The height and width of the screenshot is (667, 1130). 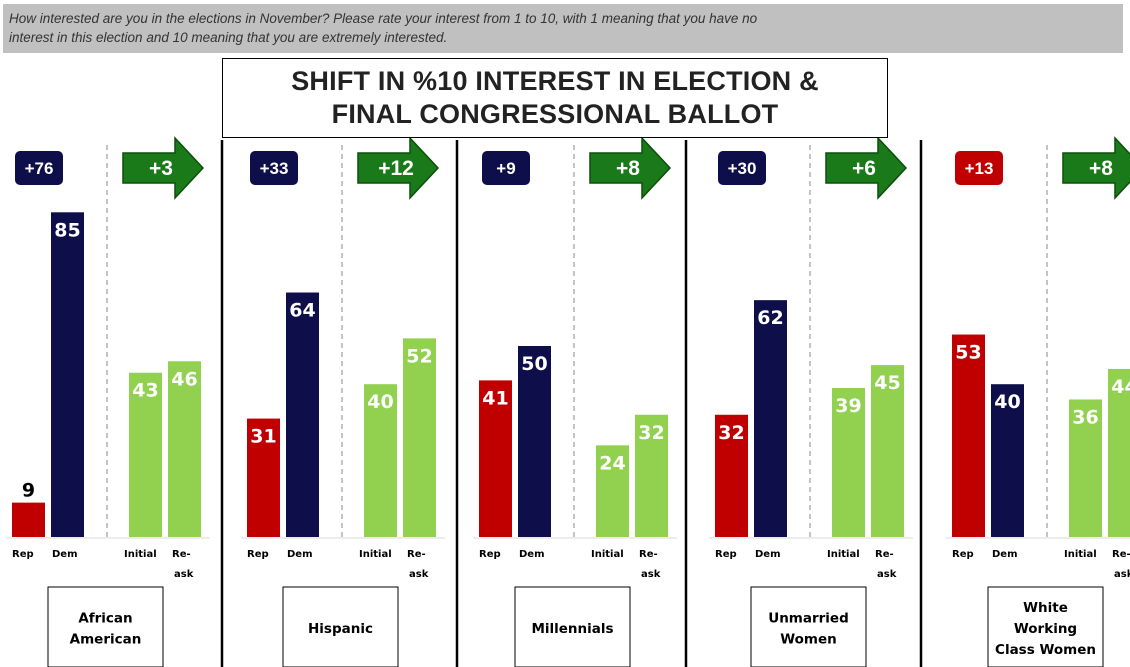 I want to click on margin-badge-label: +9, so click(x=505, y=168).